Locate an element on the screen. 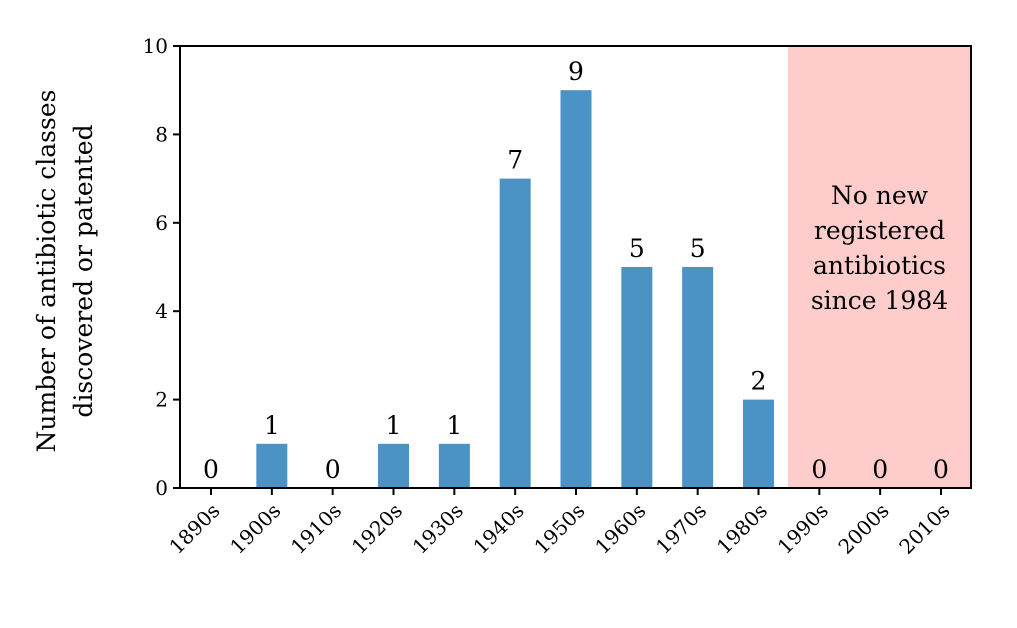 The image size is (1017, 628). annotation-line: since 1984 is located at coordinates (879, 300).